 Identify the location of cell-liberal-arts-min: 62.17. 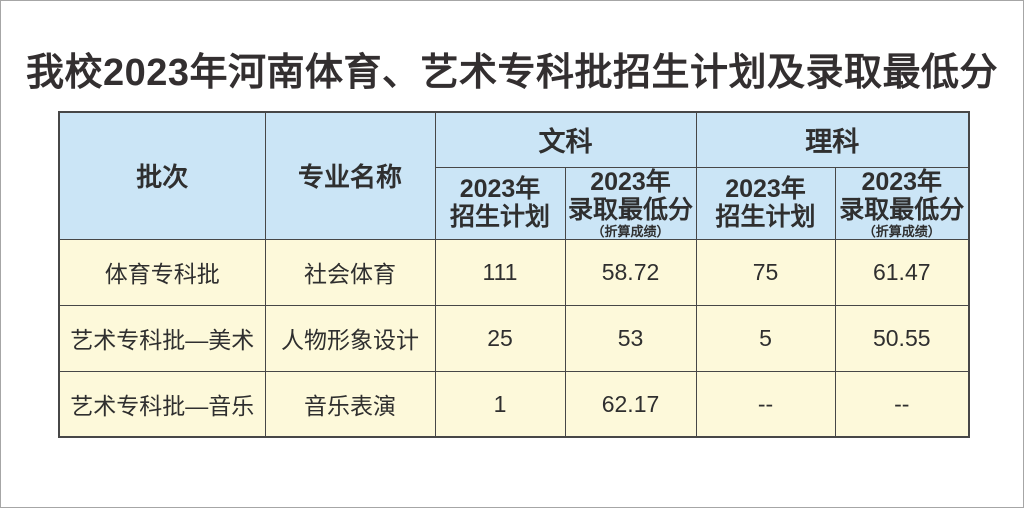
(630, 404).